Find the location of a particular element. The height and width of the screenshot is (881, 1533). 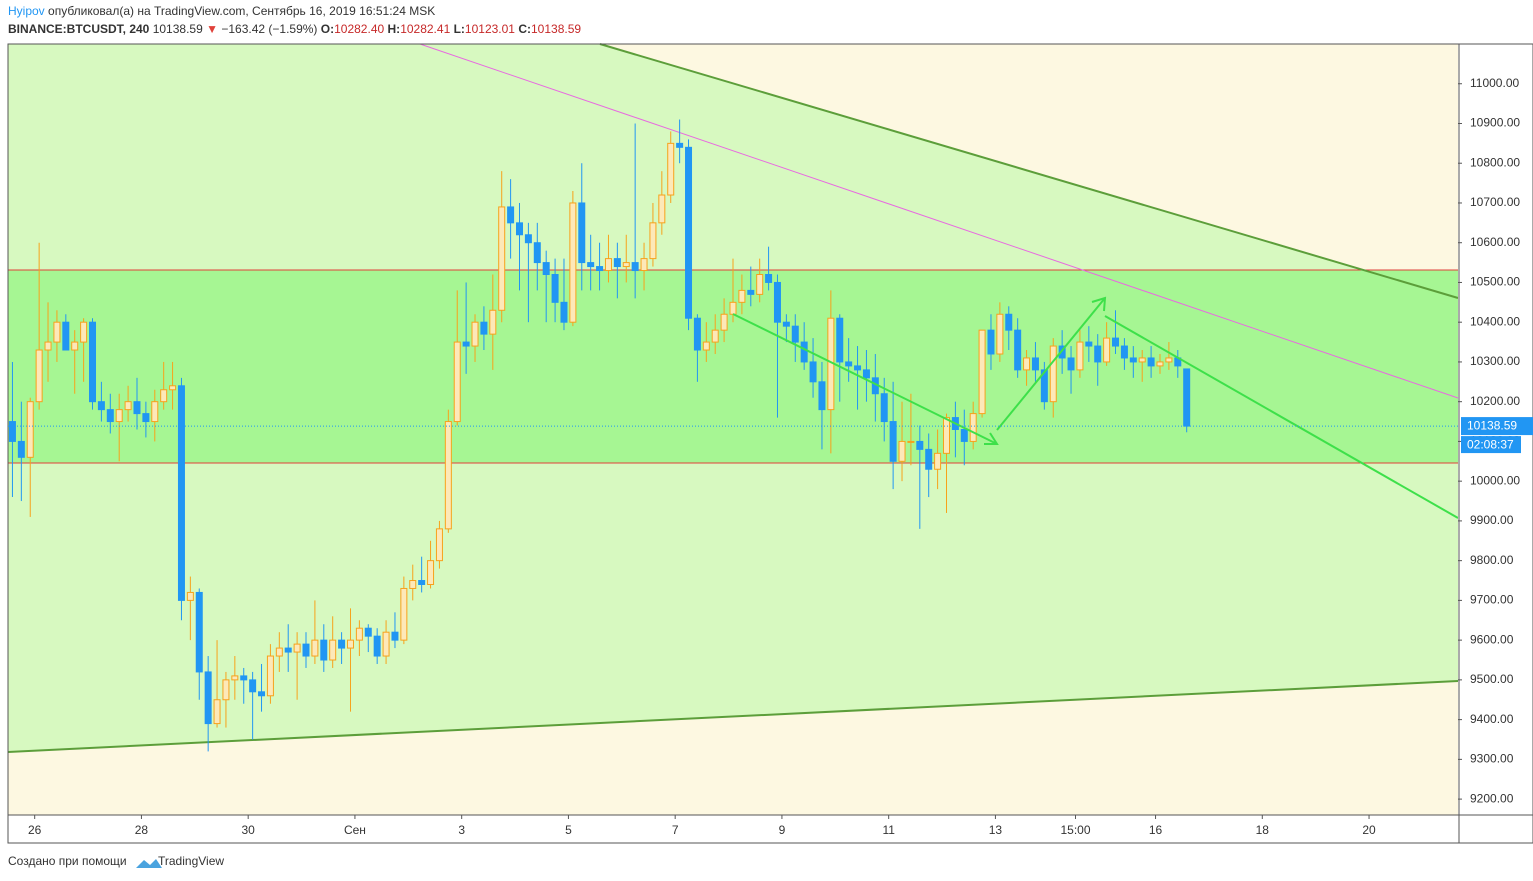

price-tag-label: 10138.59 is located at coordinates (1492, 425).